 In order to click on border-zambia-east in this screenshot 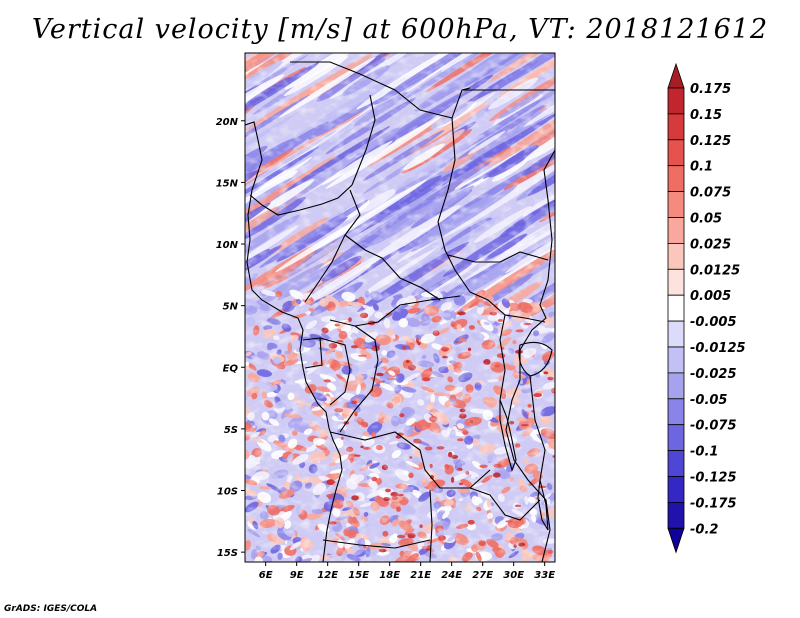, I will do `click(505, 504)`.